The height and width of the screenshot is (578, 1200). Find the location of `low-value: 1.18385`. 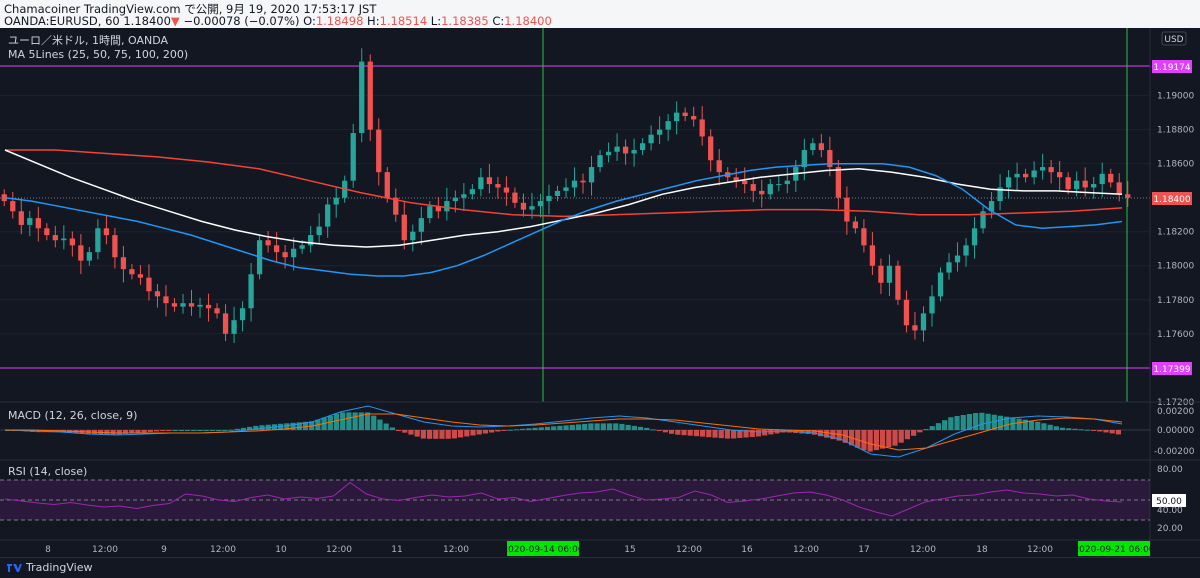

low-value: 1.18385 is located at coordinates (465, 21).